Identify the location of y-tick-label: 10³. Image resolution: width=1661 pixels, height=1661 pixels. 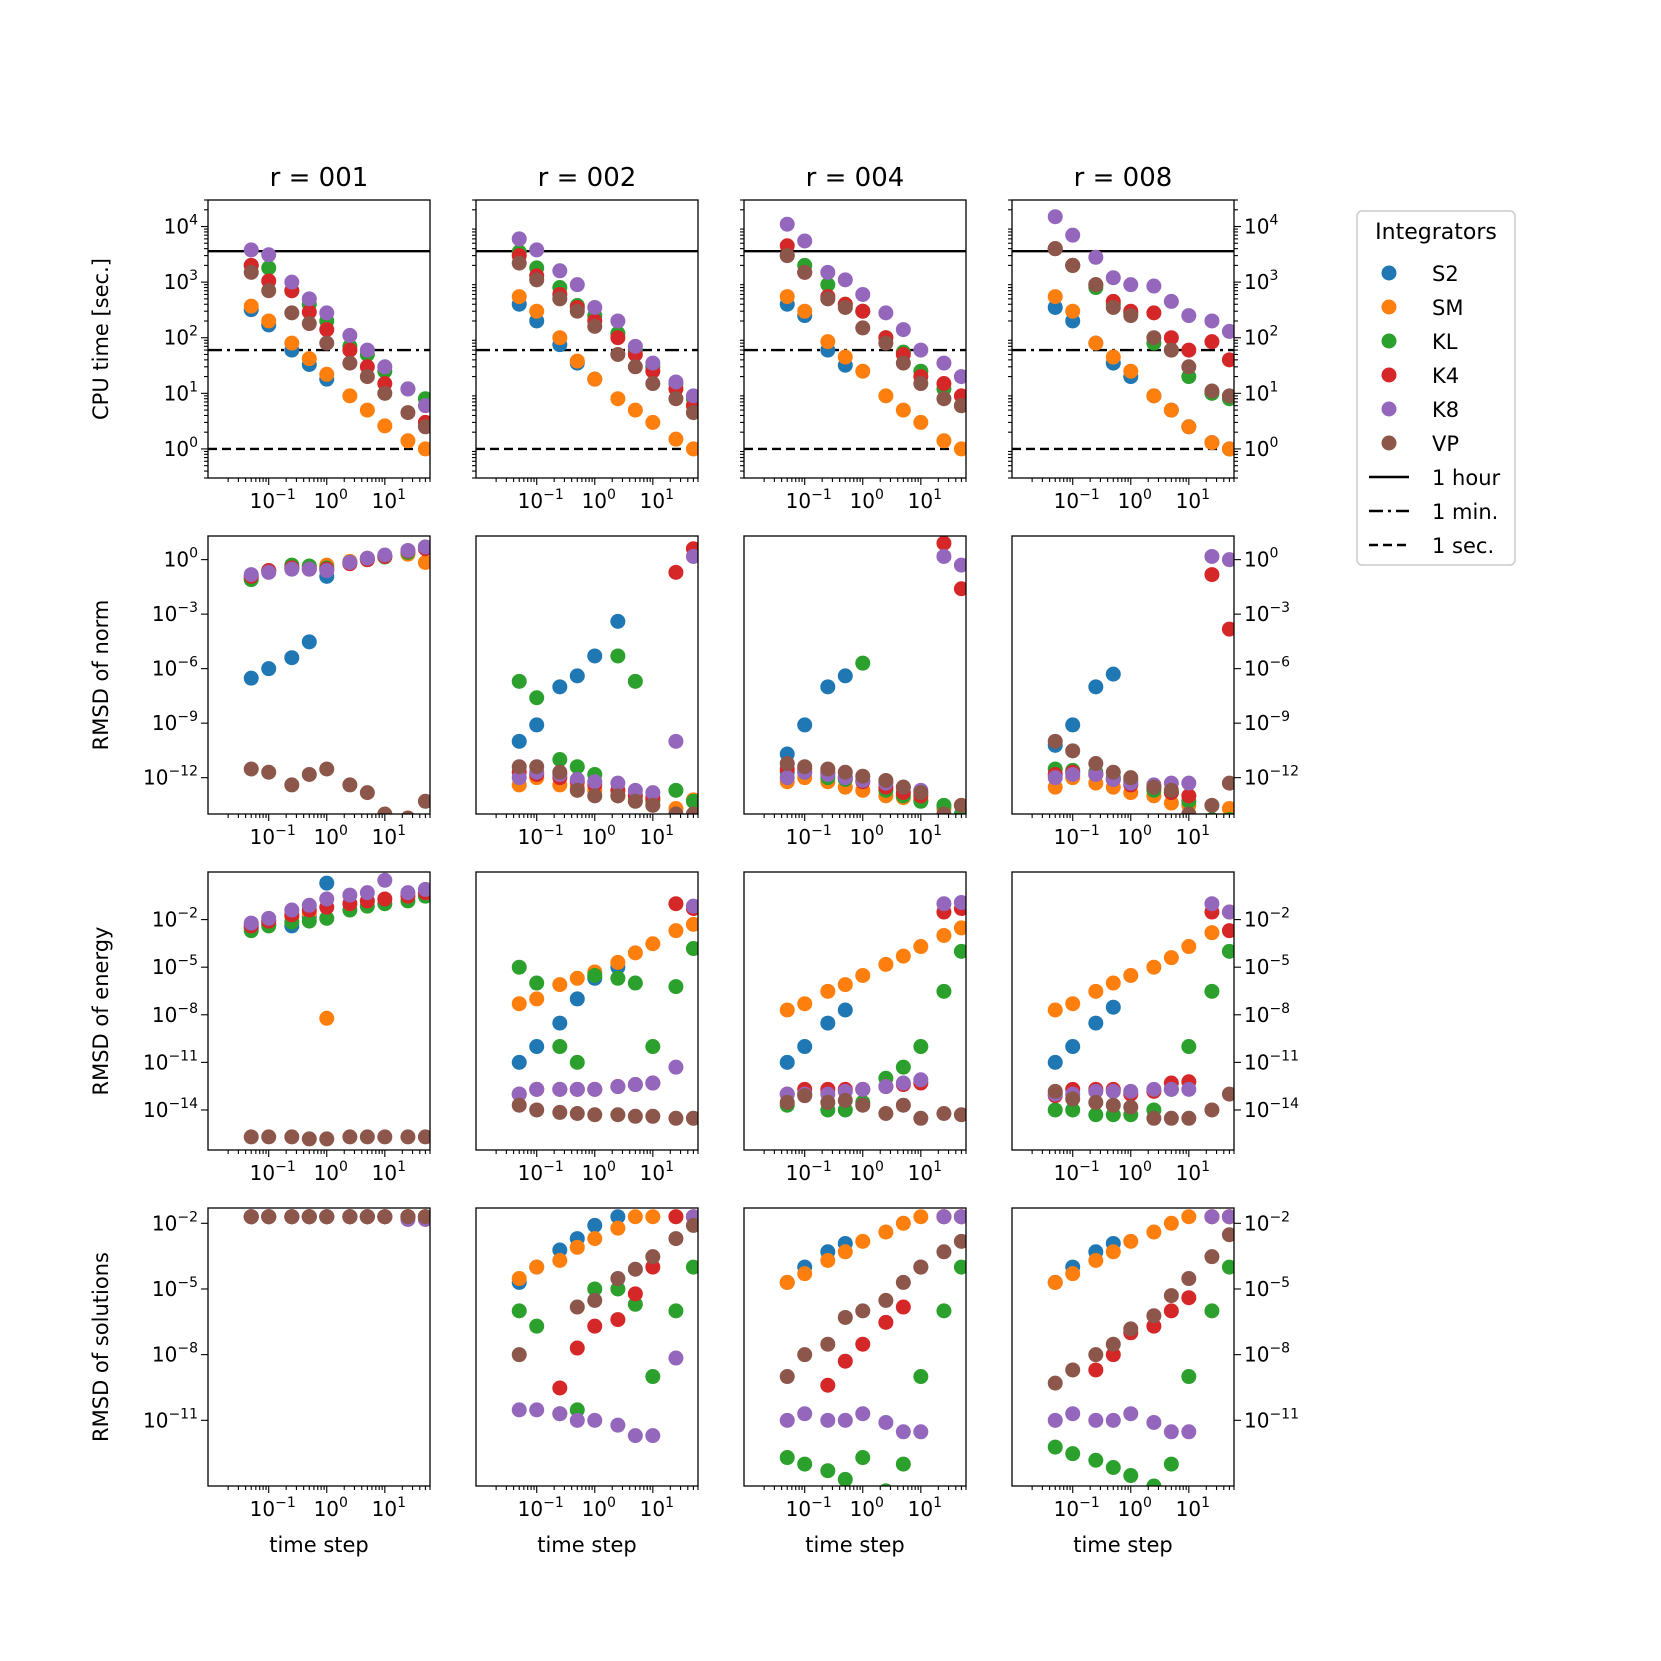
(1261, 281).